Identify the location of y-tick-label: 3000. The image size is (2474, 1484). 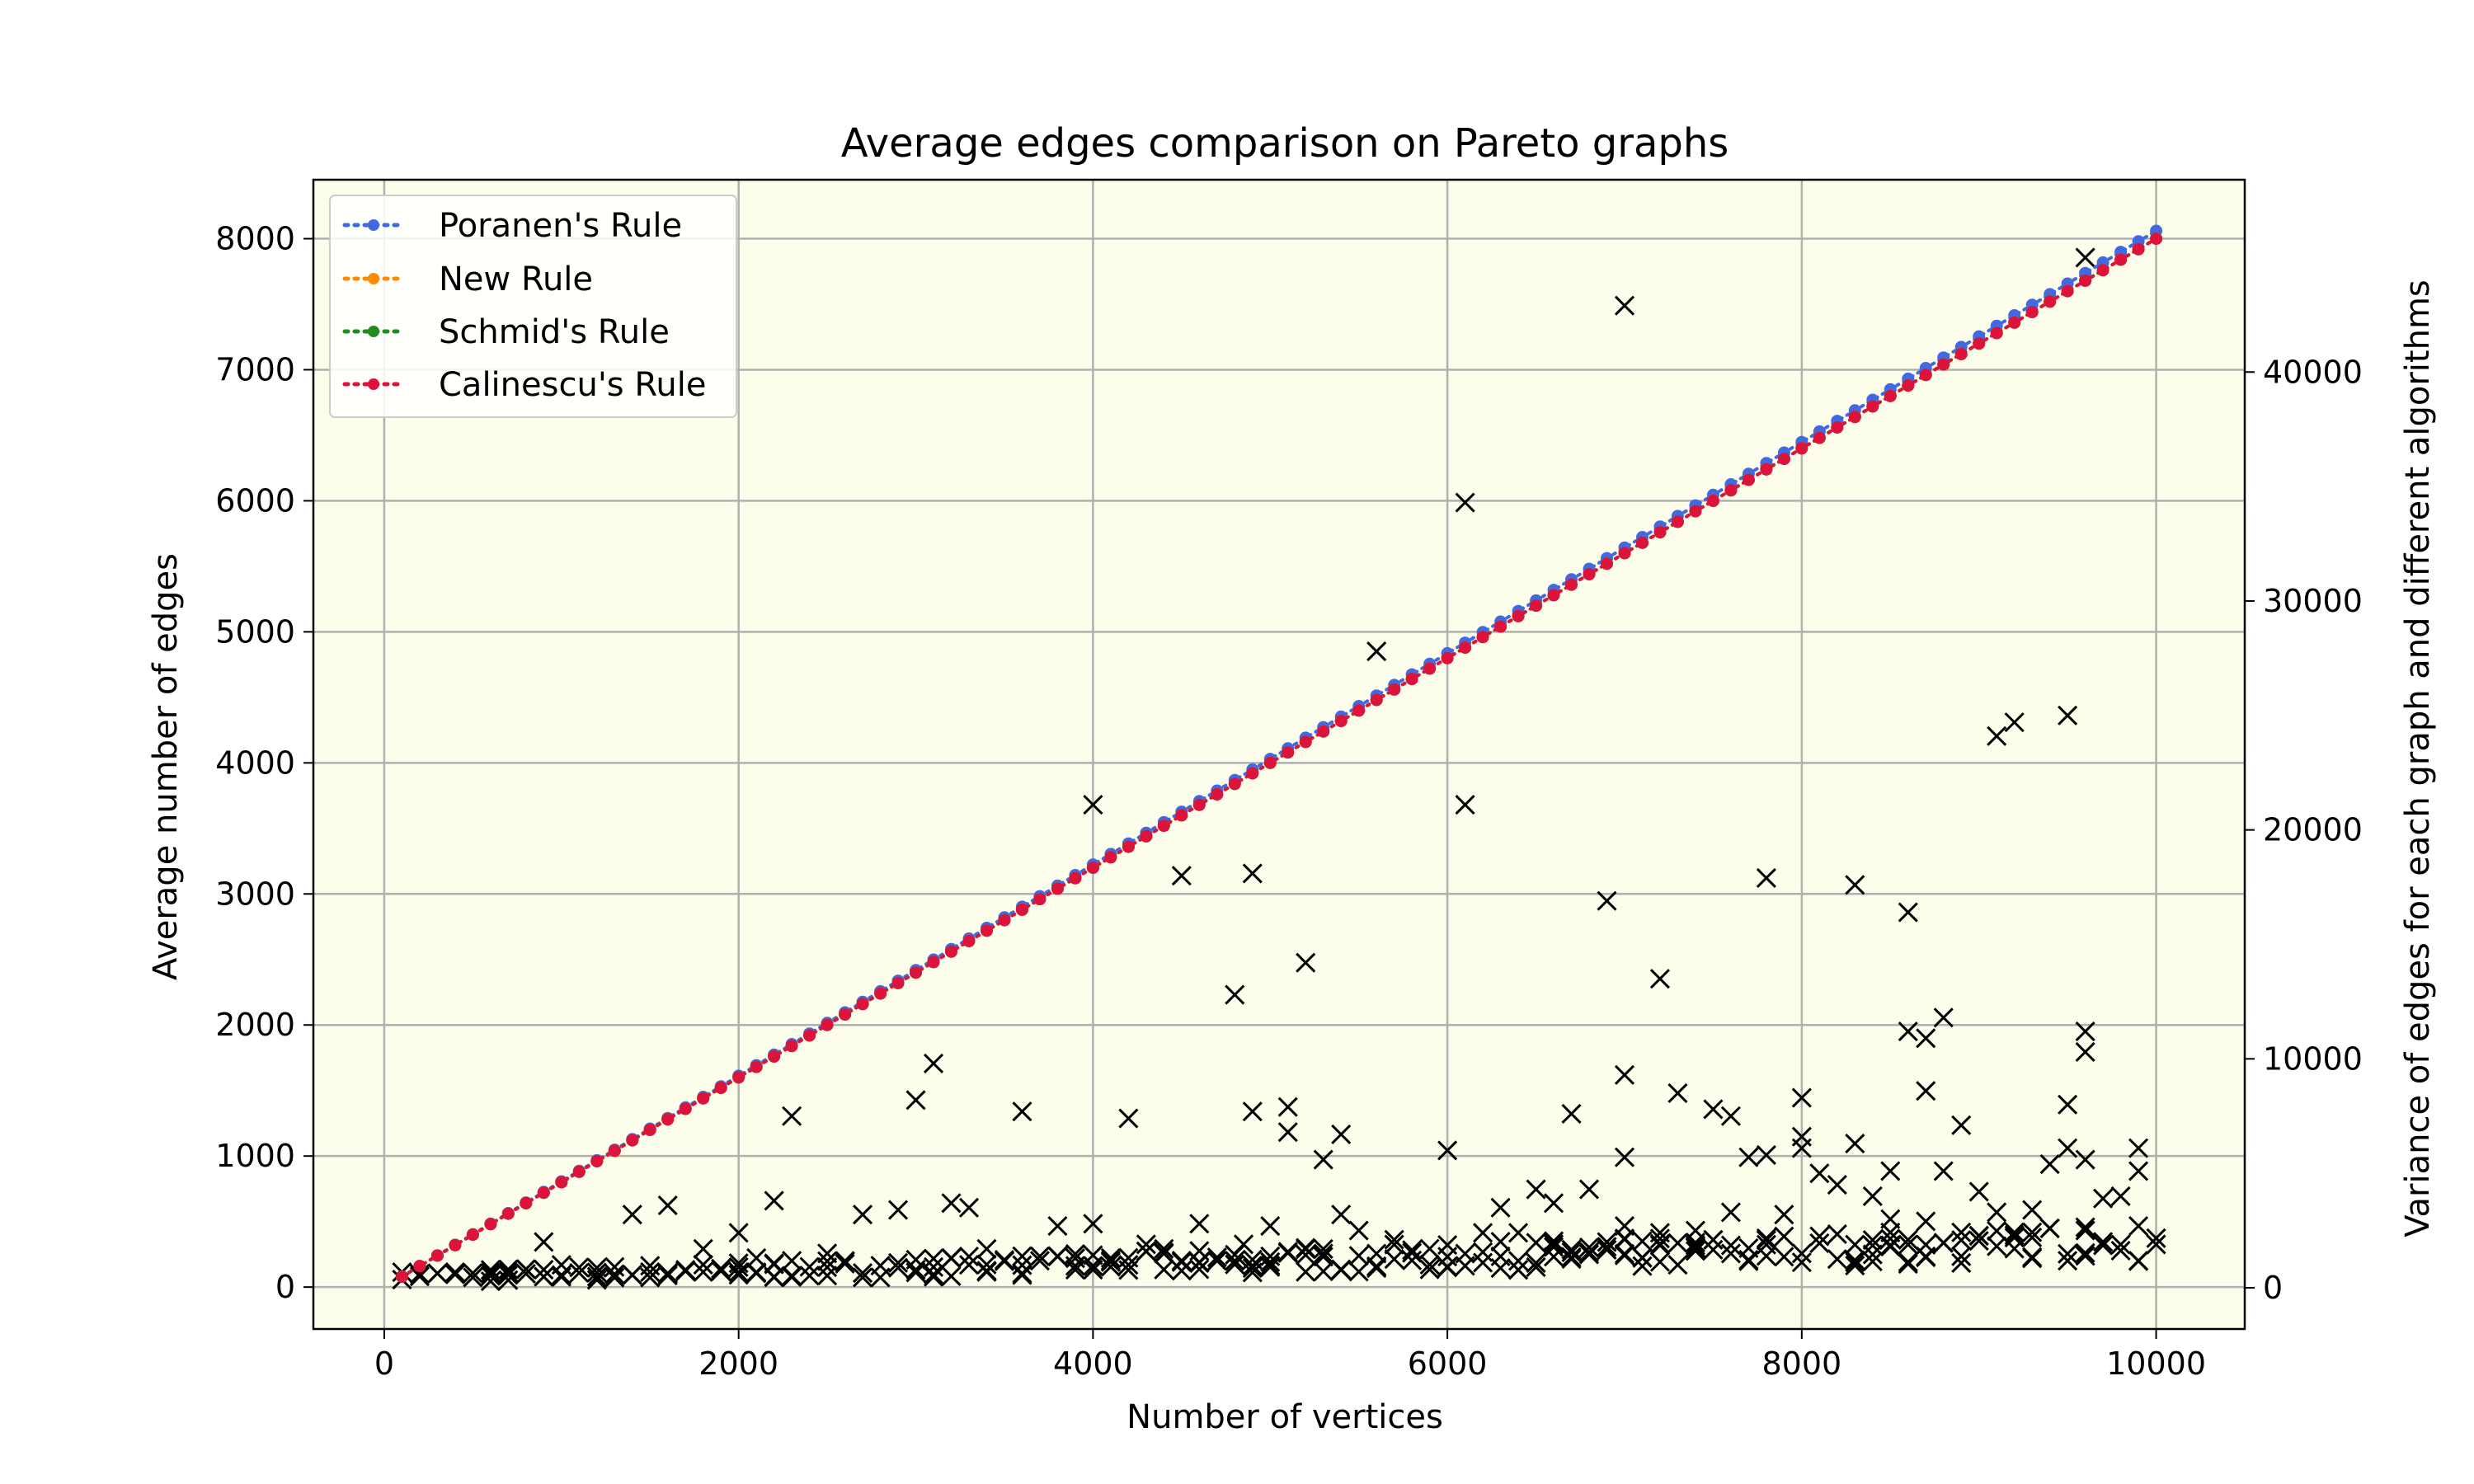
(255, 894).